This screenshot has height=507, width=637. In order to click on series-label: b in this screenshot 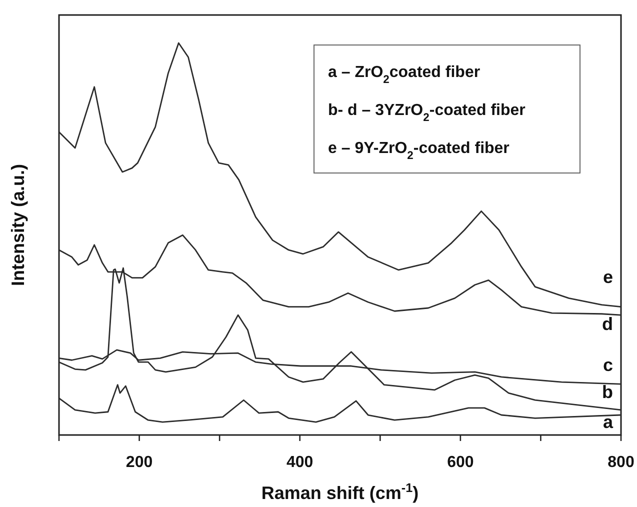, I will do `click(607, 392)`.